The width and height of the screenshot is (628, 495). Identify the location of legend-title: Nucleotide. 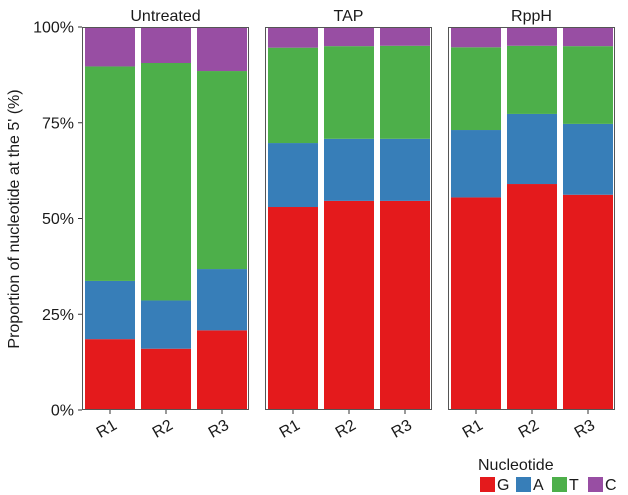
(516, 465).